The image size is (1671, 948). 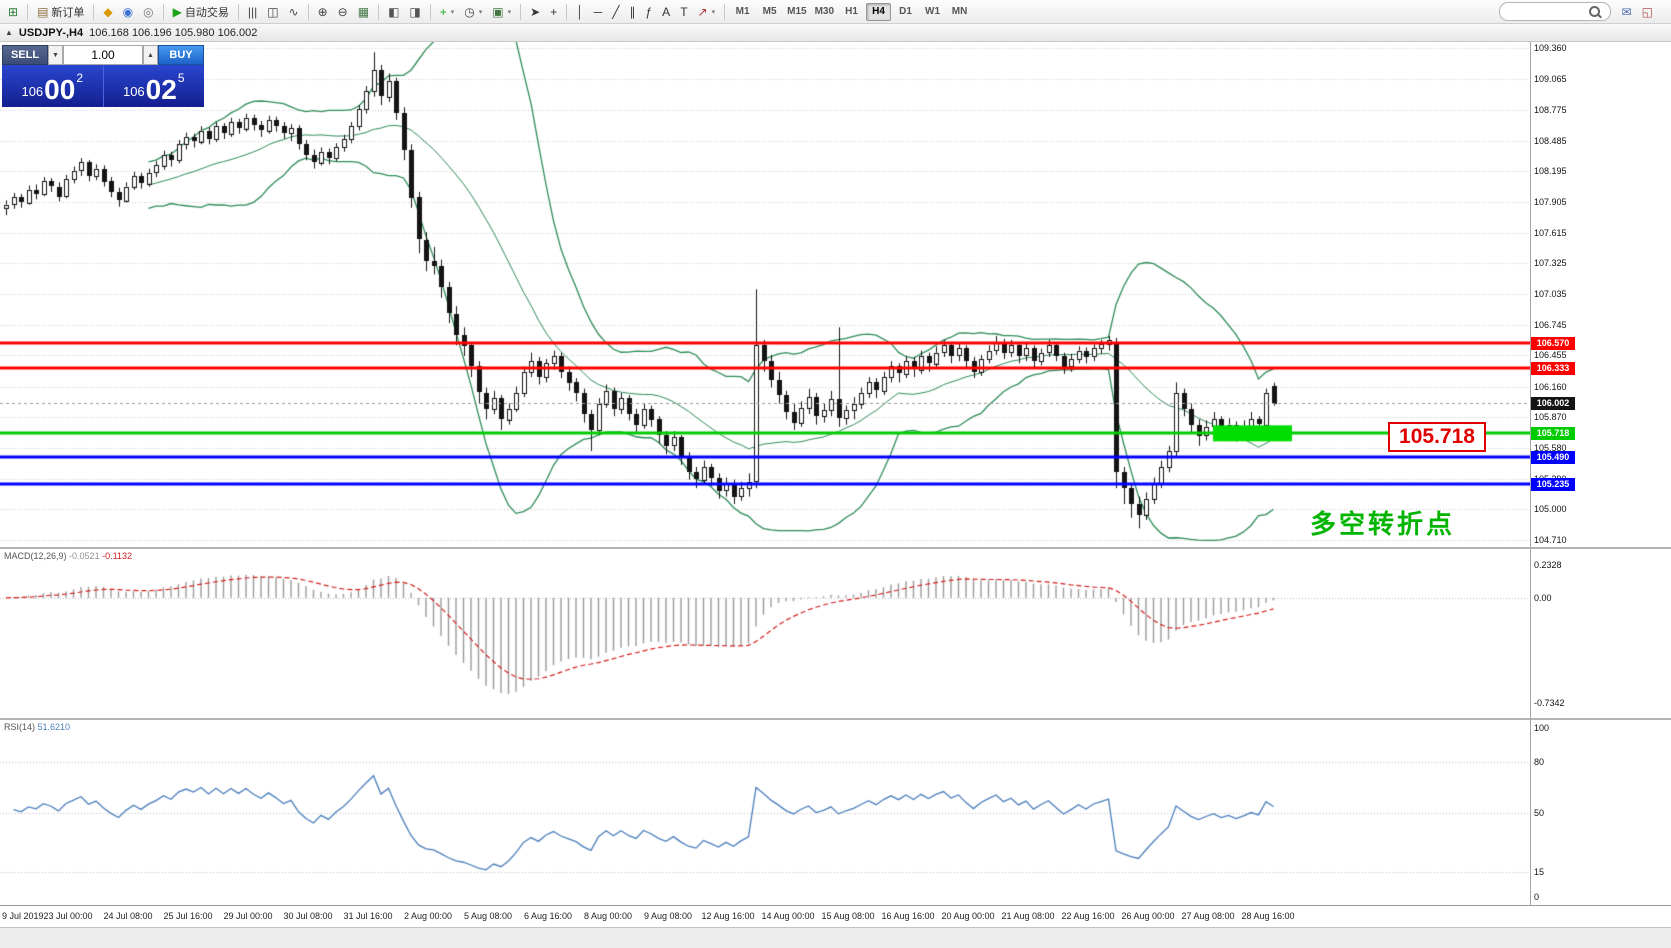 I want to click on rsi-axis-label: 0, so click(x=1537, y=897).